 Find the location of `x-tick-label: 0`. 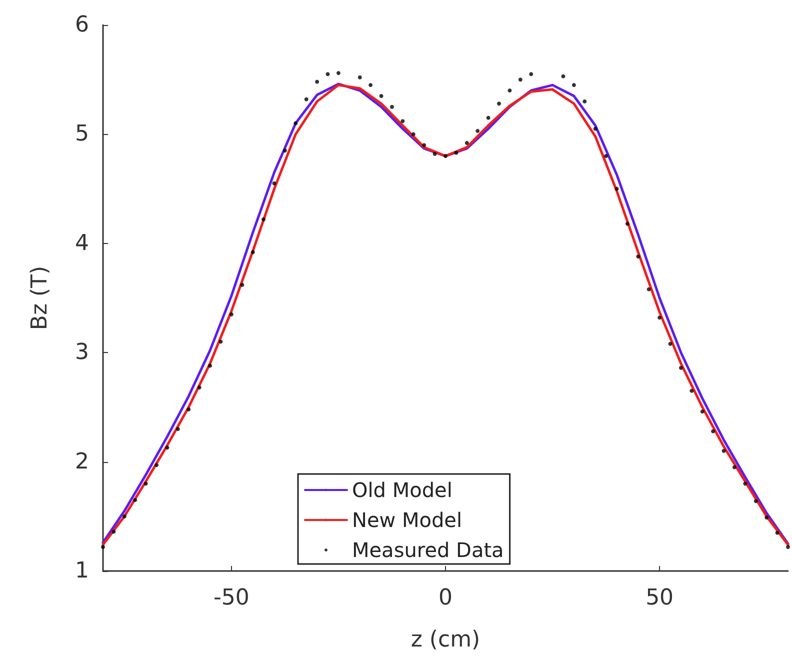

x-tick-label: 0 is located at coordinates (445, 598).